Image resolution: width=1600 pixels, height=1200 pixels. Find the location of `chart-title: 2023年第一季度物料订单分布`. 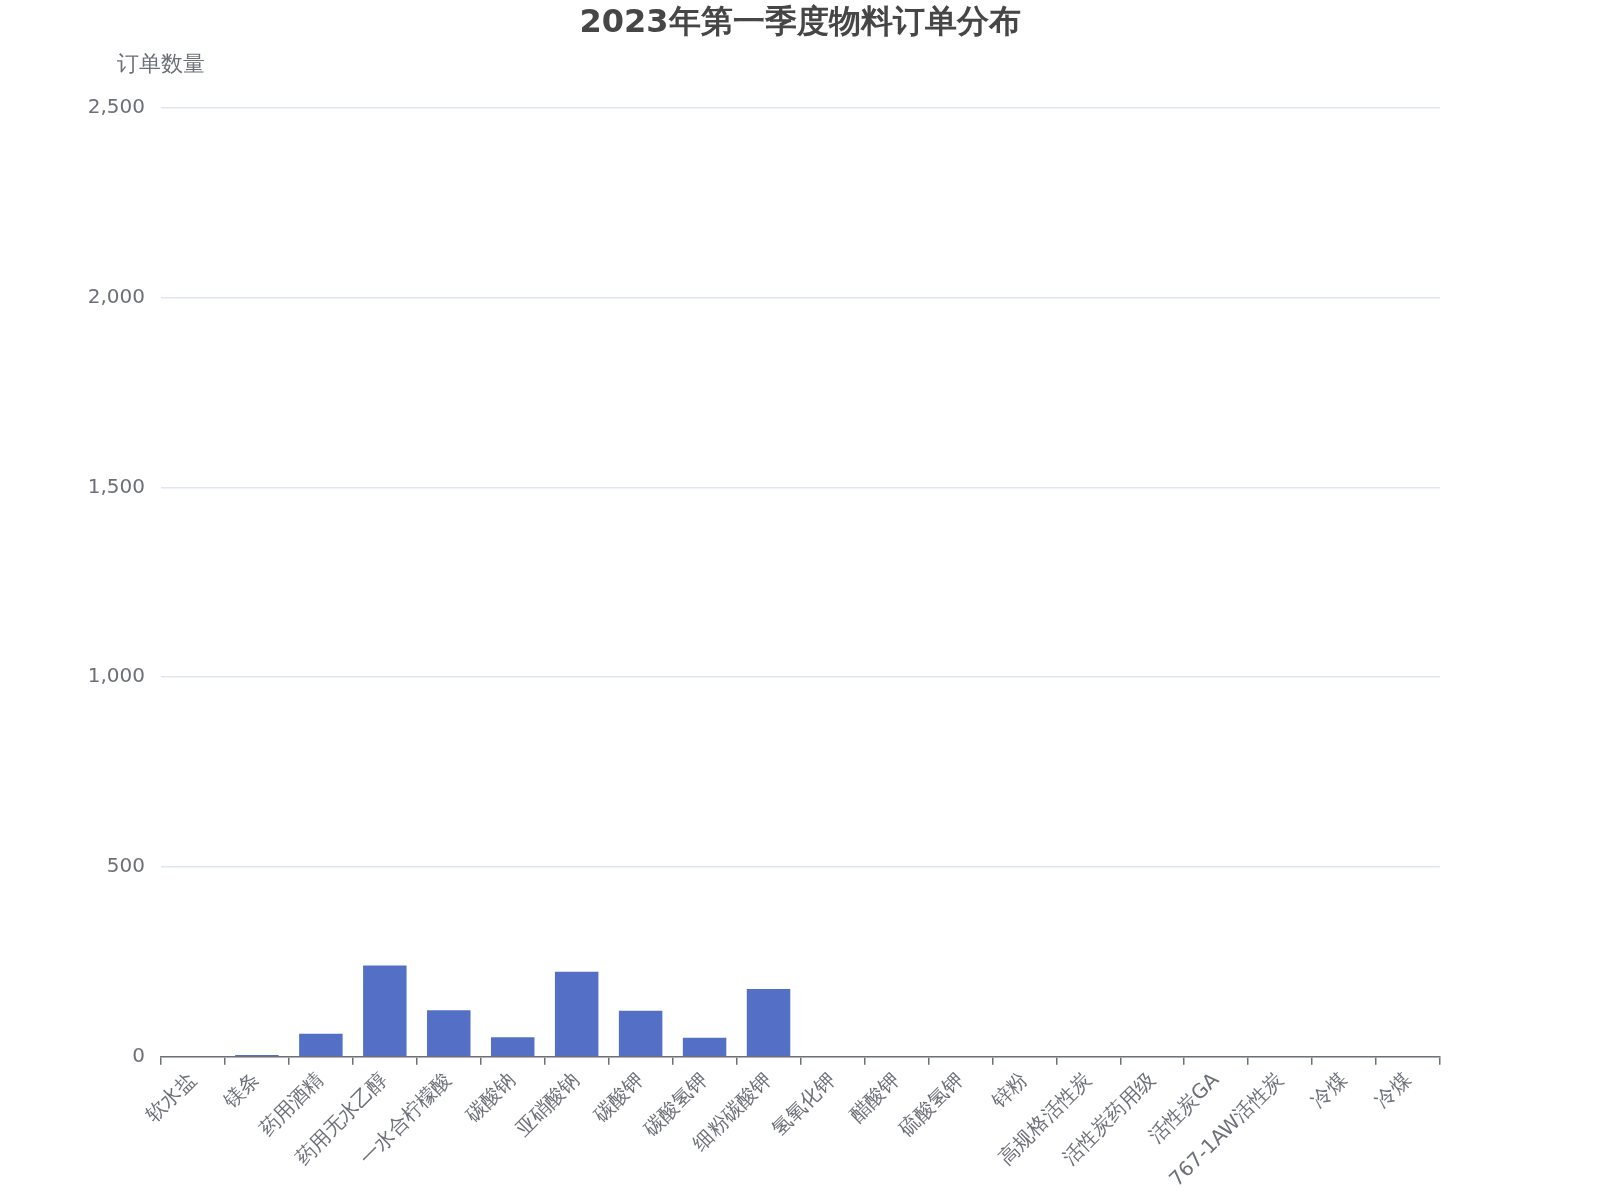

chart-title: 2023年第一季度物料订单分布 is located at coordinates (800, 21).